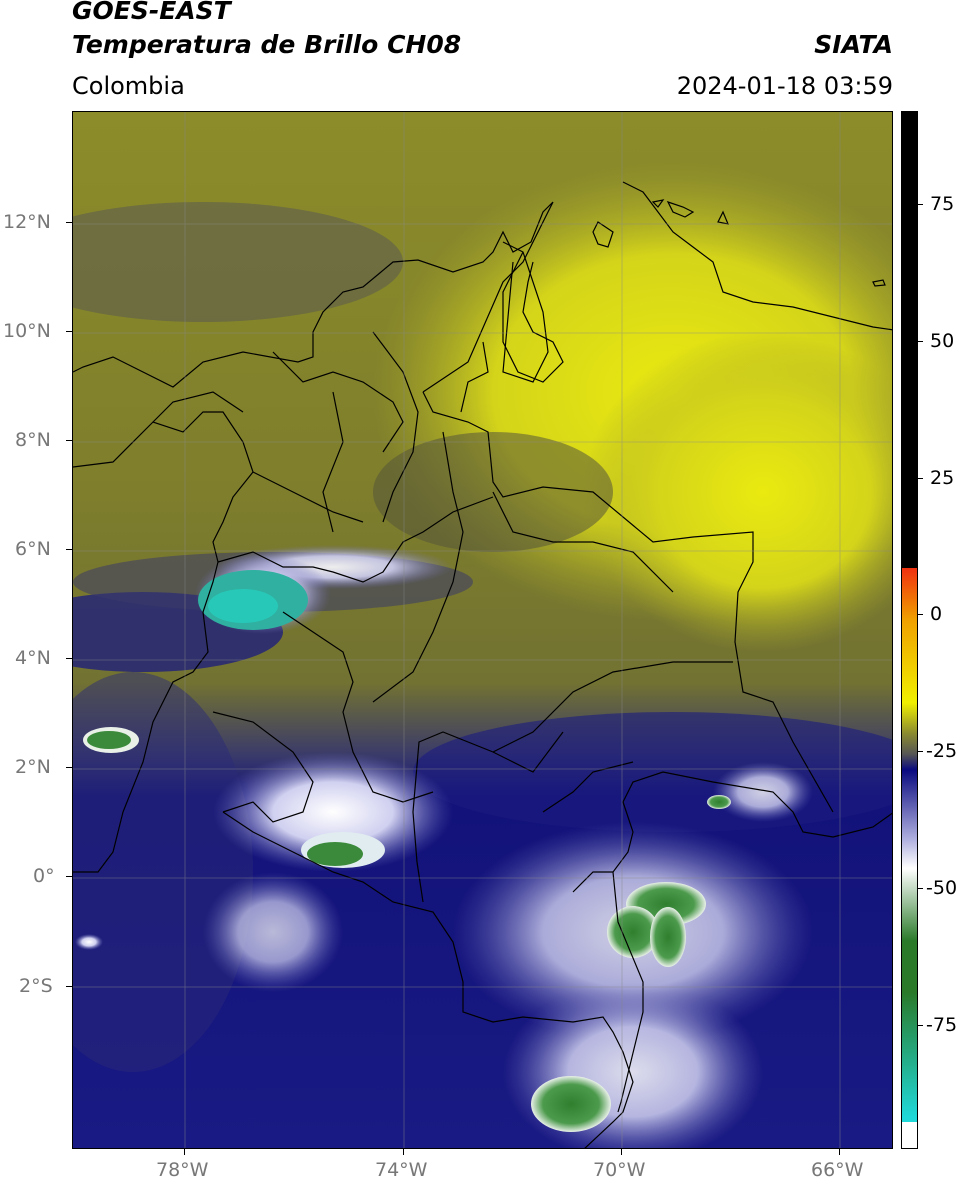  Describe the element at coordinates (853, 44) in the screenshot. I see `org-title: SIATA` at that location.